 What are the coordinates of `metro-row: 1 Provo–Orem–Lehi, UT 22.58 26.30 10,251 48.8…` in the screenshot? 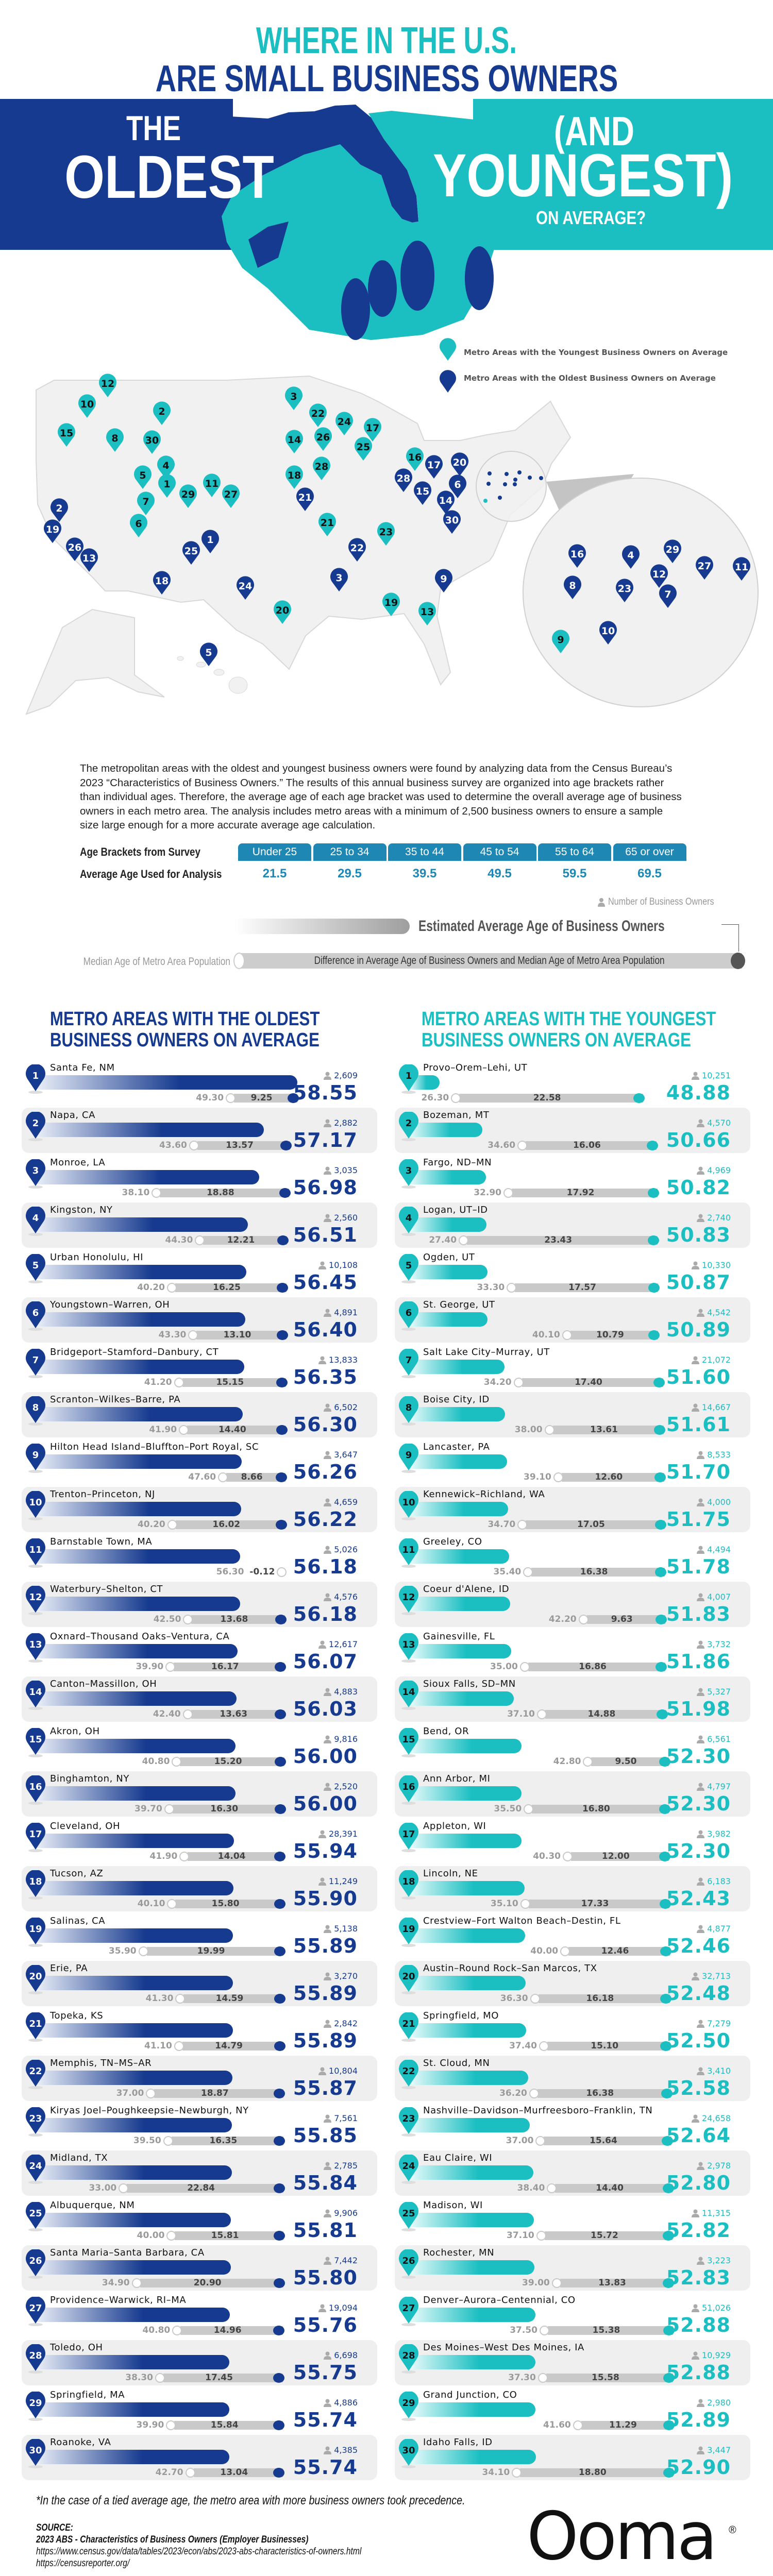 It's located at (572, 1083).